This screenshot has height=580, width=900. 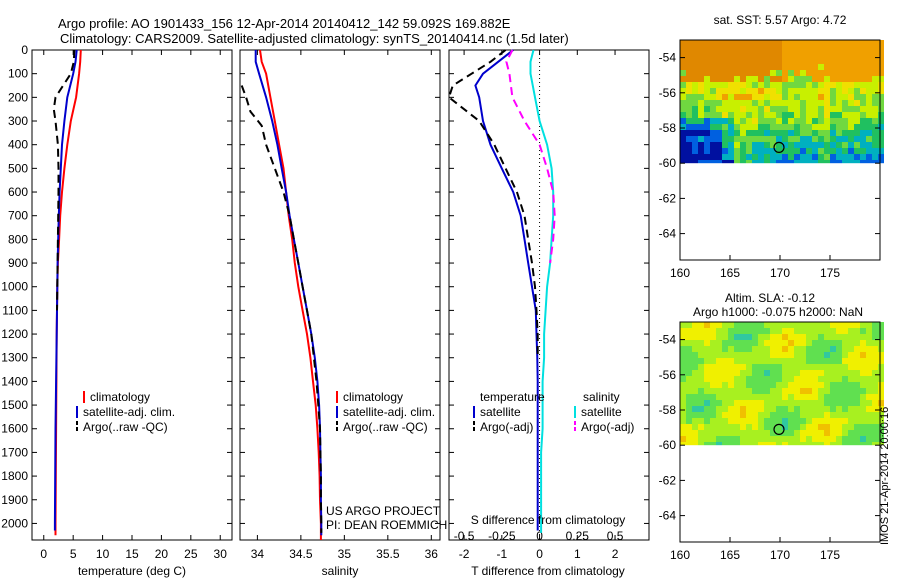 What do you see at coordinates (73, 554) in the screenshot?
I see `x-tick-label: 5` at bounding box center [73, 554].